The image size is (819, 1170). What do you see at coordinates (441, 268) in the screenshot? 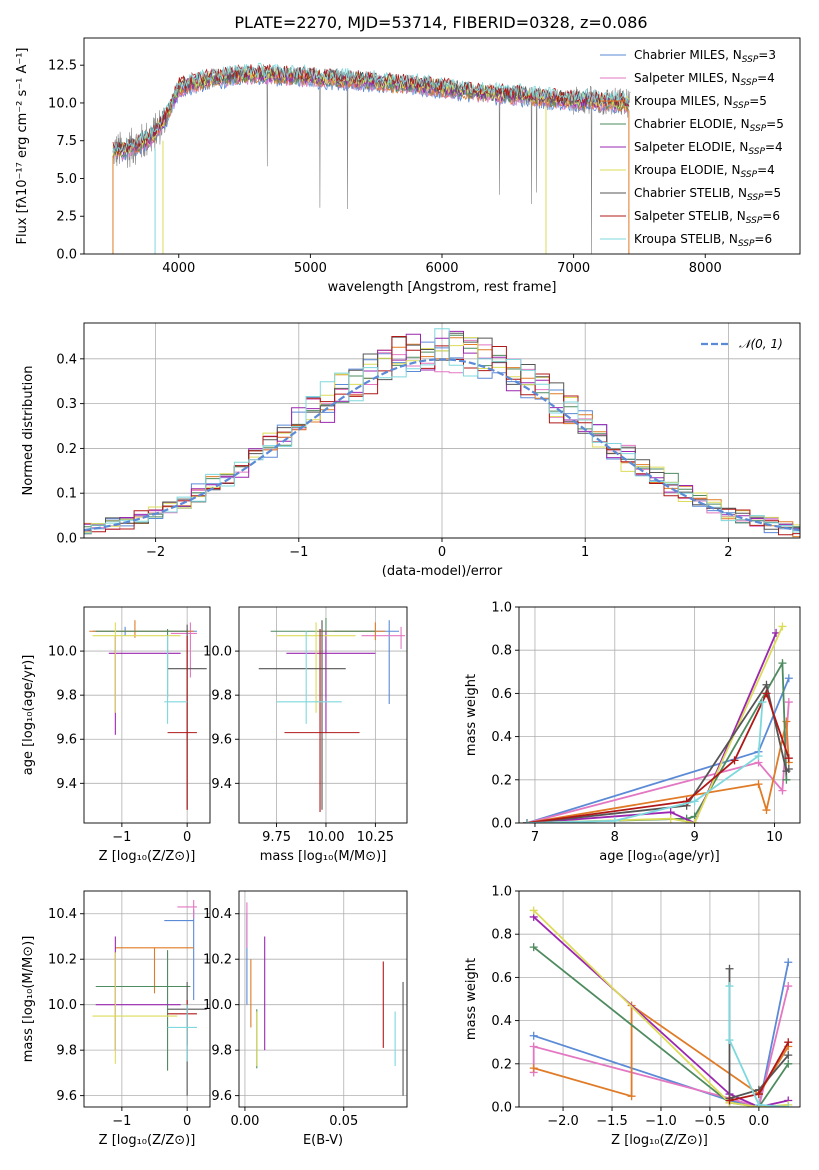
I see `x-tick-label: 6000` at bounding box center [441, 268].